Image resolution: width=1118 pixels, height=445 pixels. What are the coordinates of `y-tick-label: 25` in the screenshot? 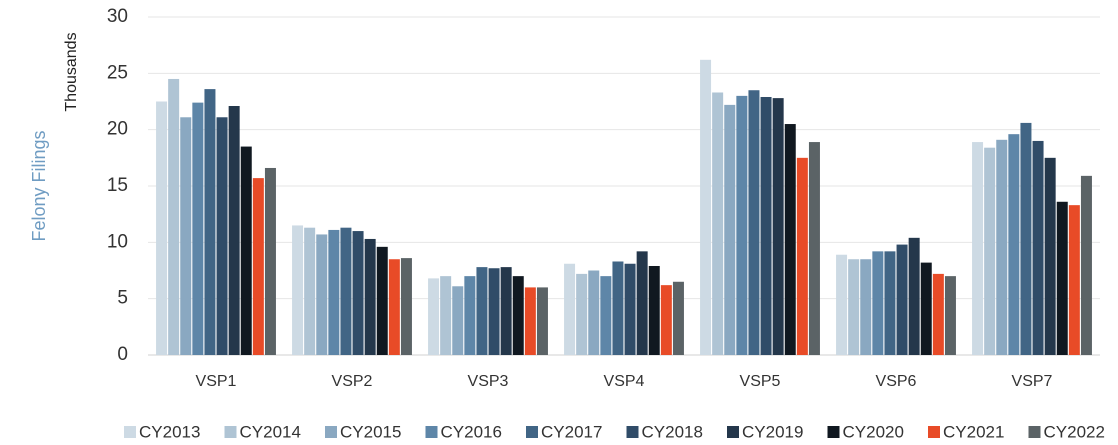 It's located at (117, 72).